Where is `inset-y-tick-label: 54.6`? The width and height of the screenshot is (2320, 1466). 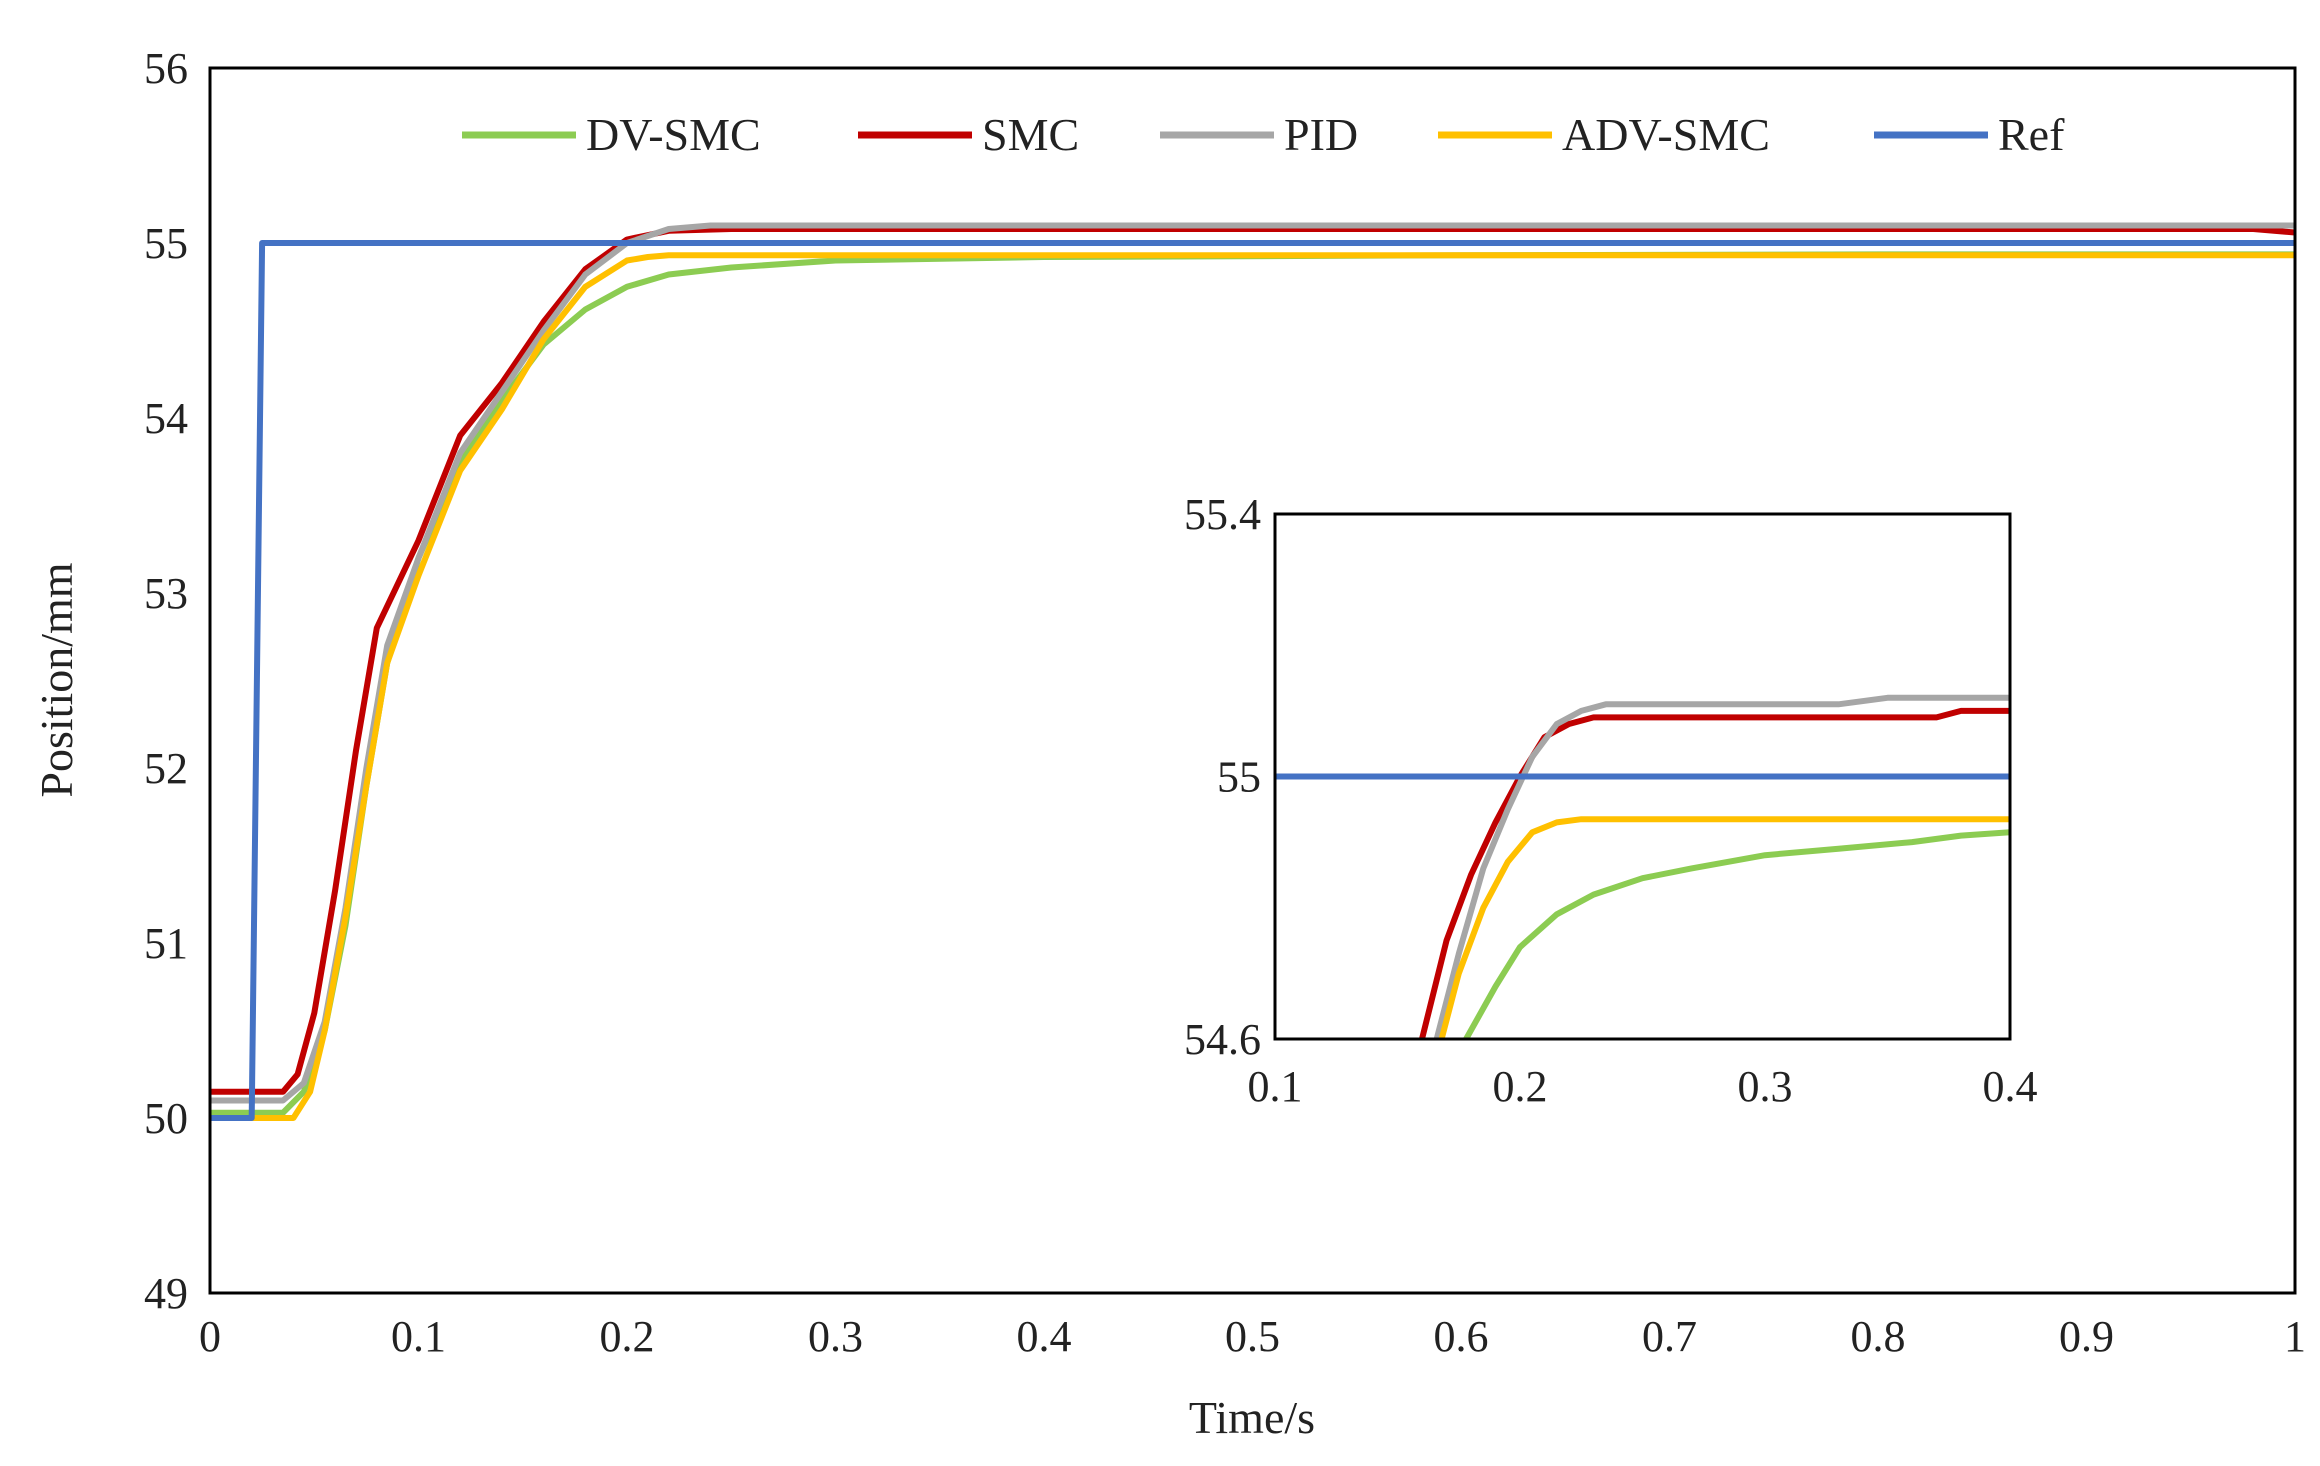 inset-y-tick-label: 54.6 is located at coordinates (1222, 1039).